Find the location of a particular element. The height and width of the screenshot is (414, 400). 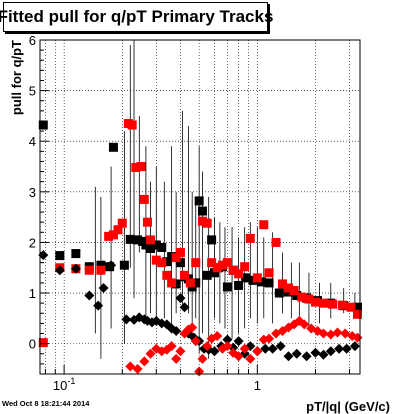

chart-title: Fitted pull for q/pT Primary Tracks is located at coordinates (137, 16).